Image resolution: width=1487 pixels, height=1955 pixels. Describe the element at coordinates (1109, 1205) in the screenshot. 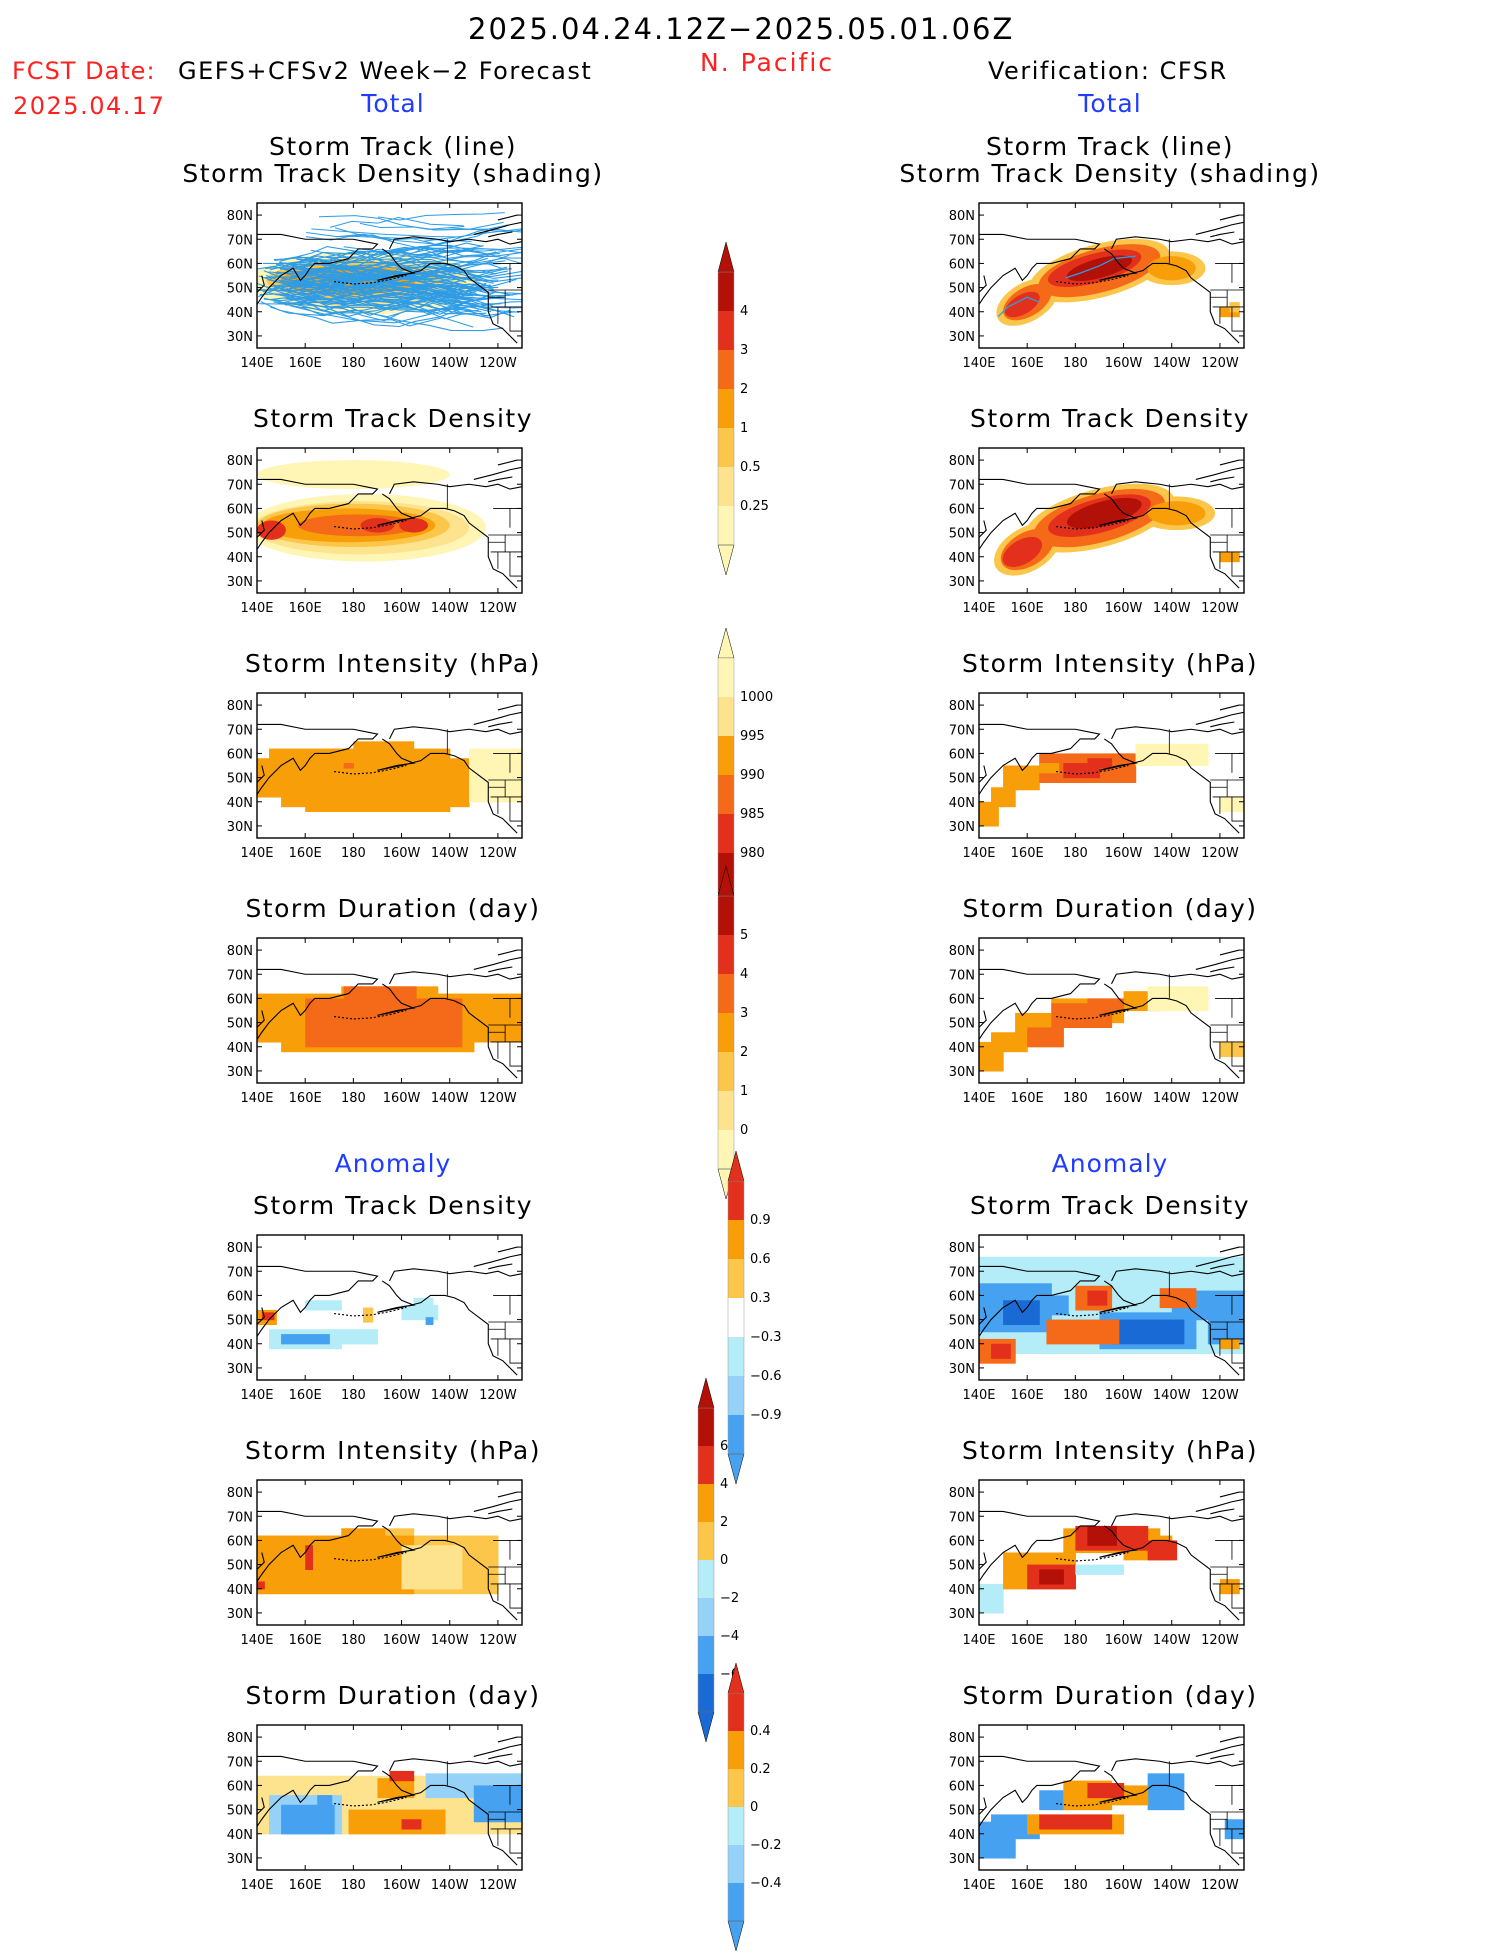

I see `panel-title-vf-anom-density: Storm Track Density` at that location.